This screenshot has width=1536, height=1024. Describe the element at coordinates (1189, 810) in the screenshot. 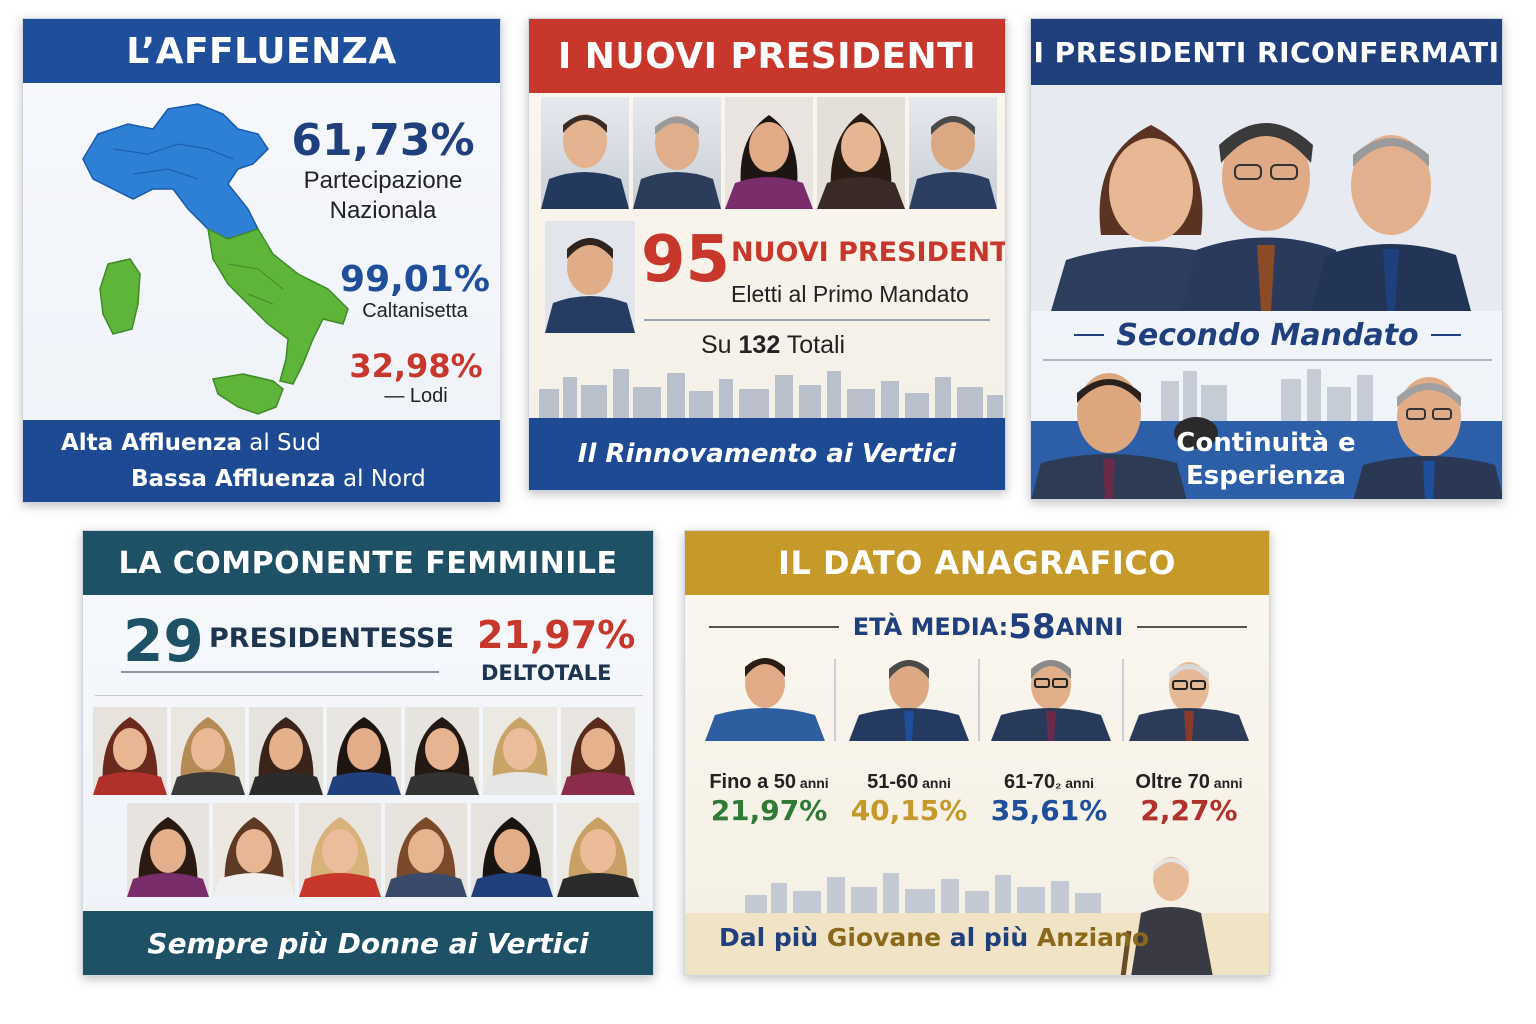

I see `age-group-4-pct: 2,27%` at that location.